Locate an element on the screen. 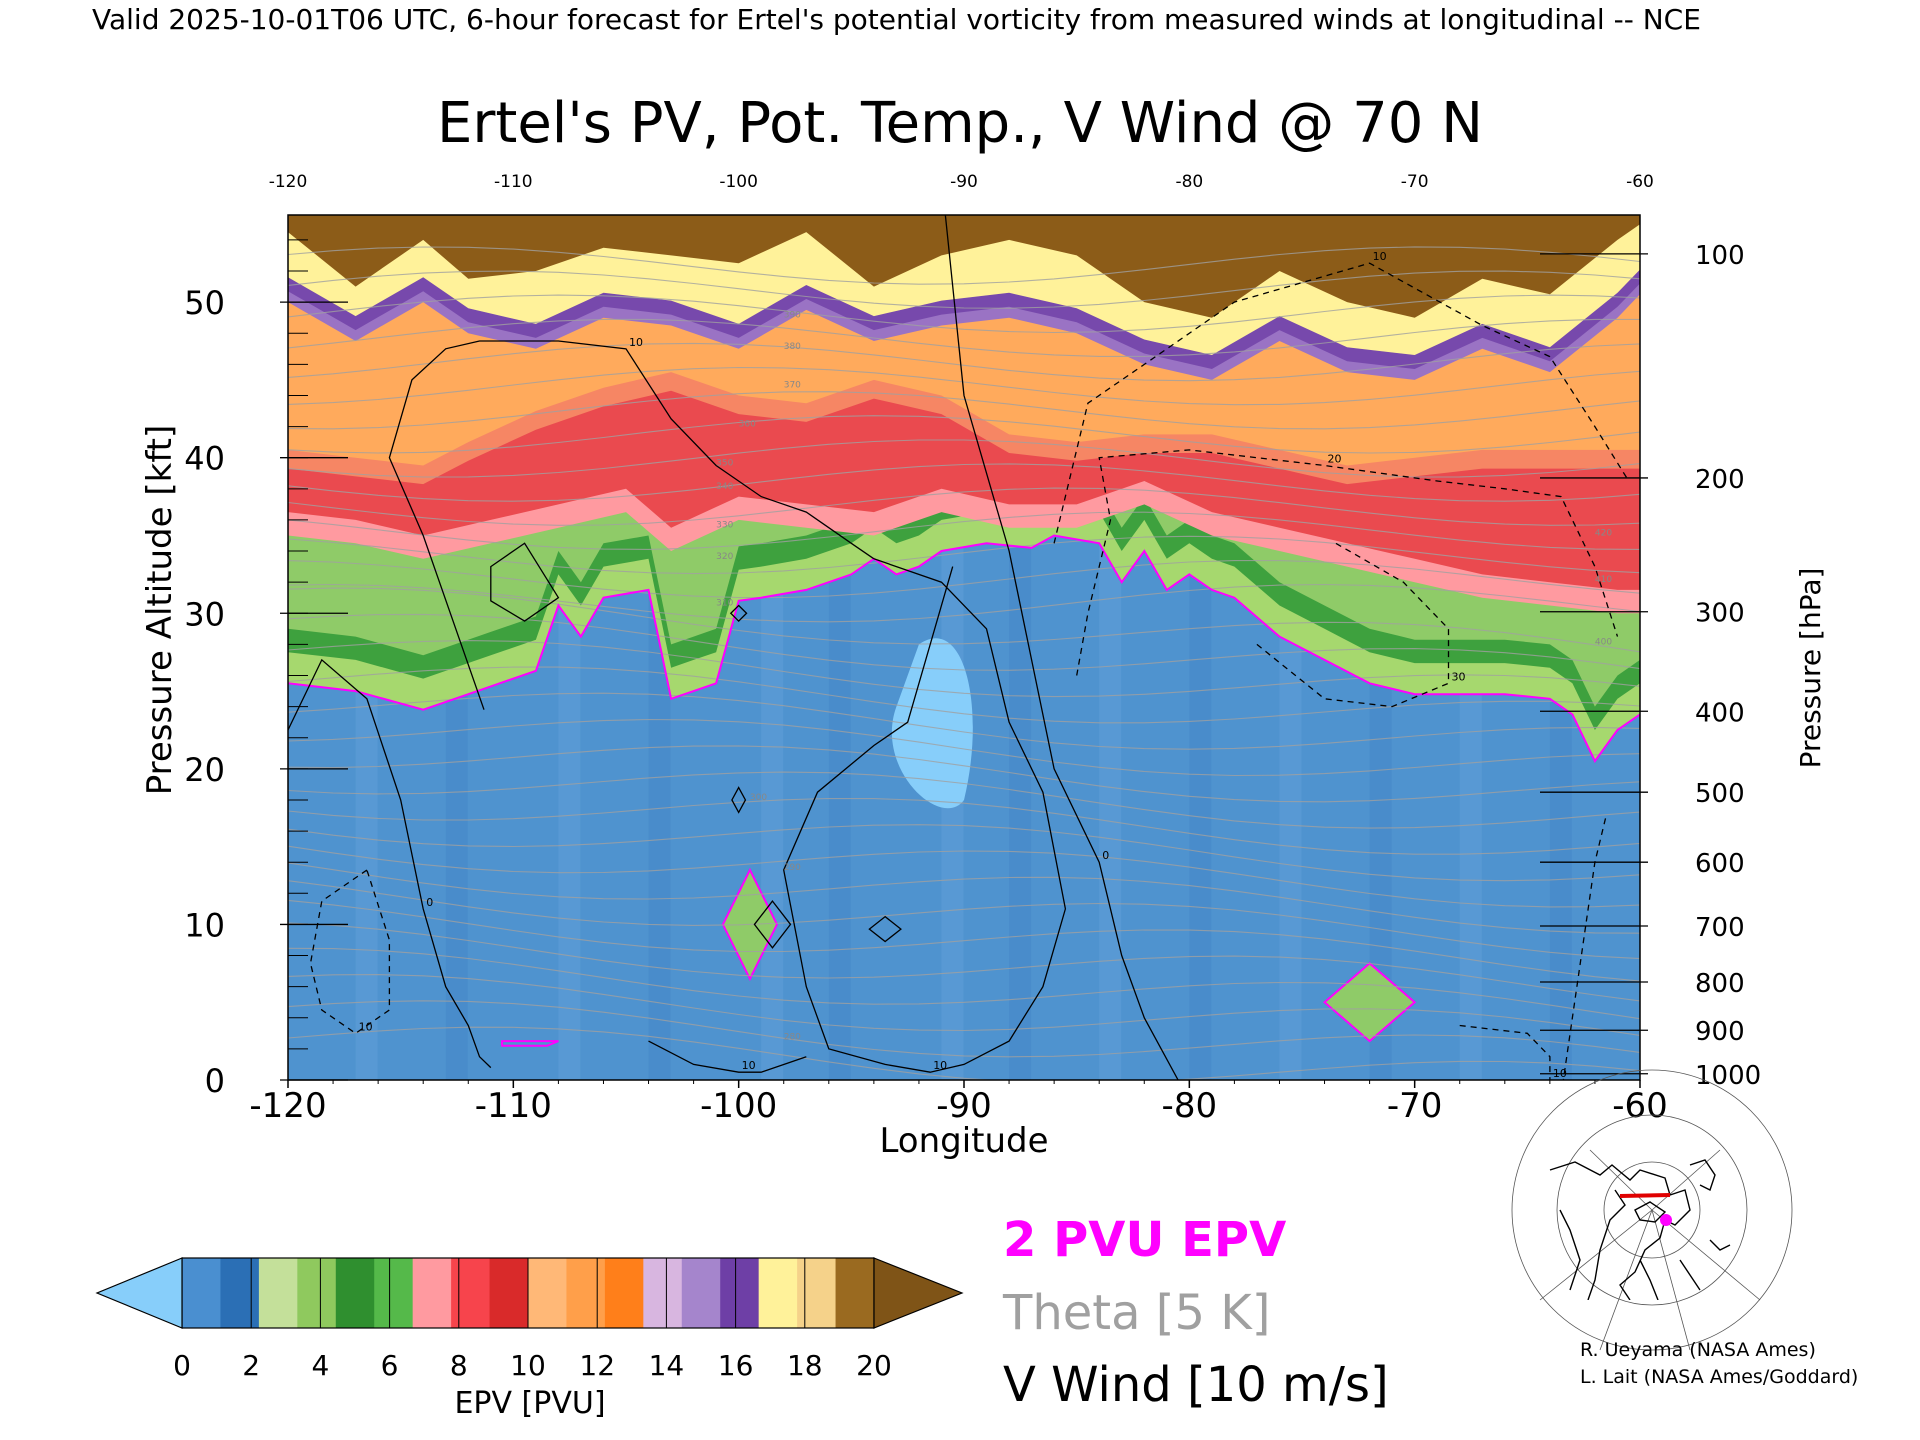  pv-2pvu-small-contour is located at coordinates (530, 1043).